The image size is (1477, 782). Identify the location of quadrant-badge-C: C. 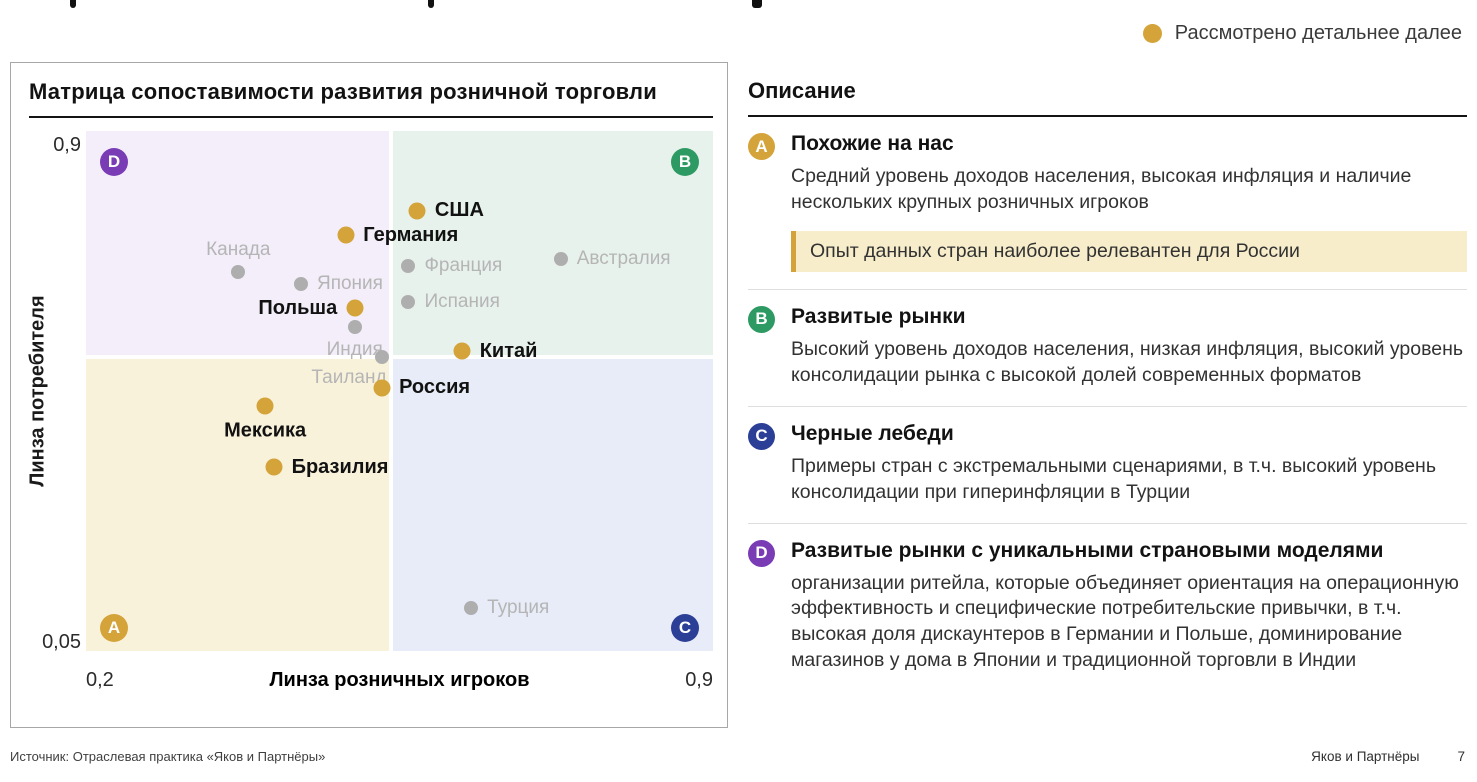
(685, 628).